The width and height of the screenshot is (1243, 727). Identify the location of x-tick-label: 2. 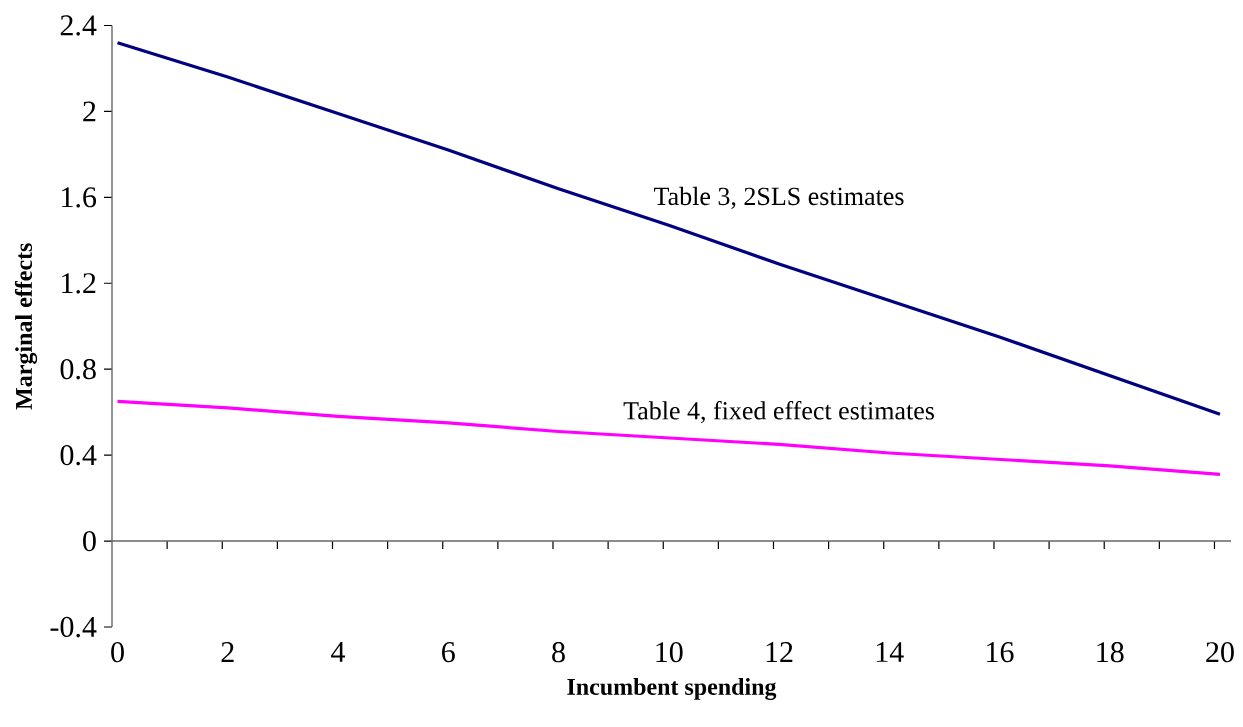
(227, 652).